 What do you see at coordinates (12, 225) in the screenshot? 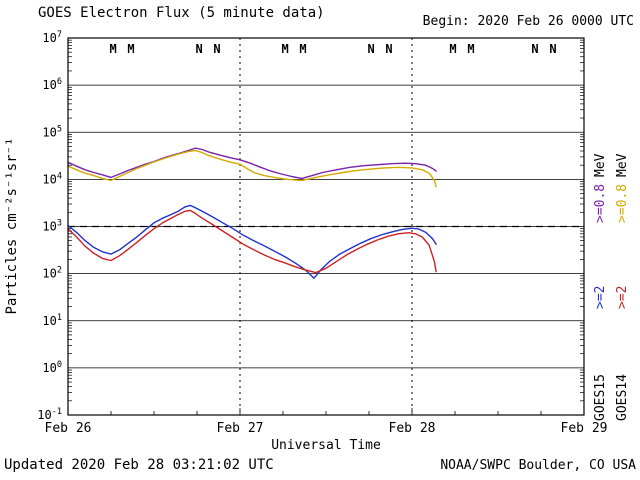
I see `y-axis-label: Particles cm⁻²s⁻¹sr⁻¹` at bounding box center [12, 225].